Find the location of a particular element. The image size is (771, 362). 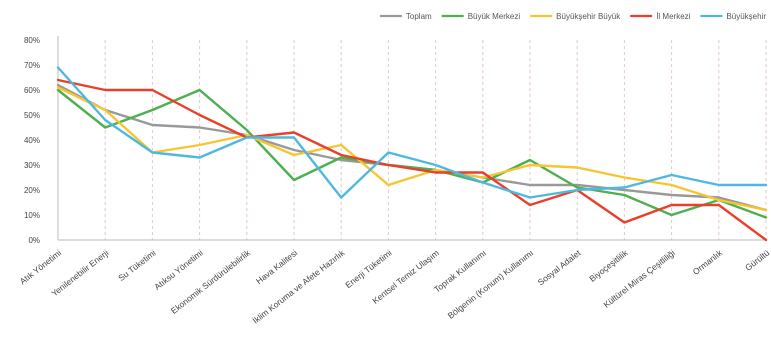

y-tick-label: 40% is located at coordinates (32, 140).